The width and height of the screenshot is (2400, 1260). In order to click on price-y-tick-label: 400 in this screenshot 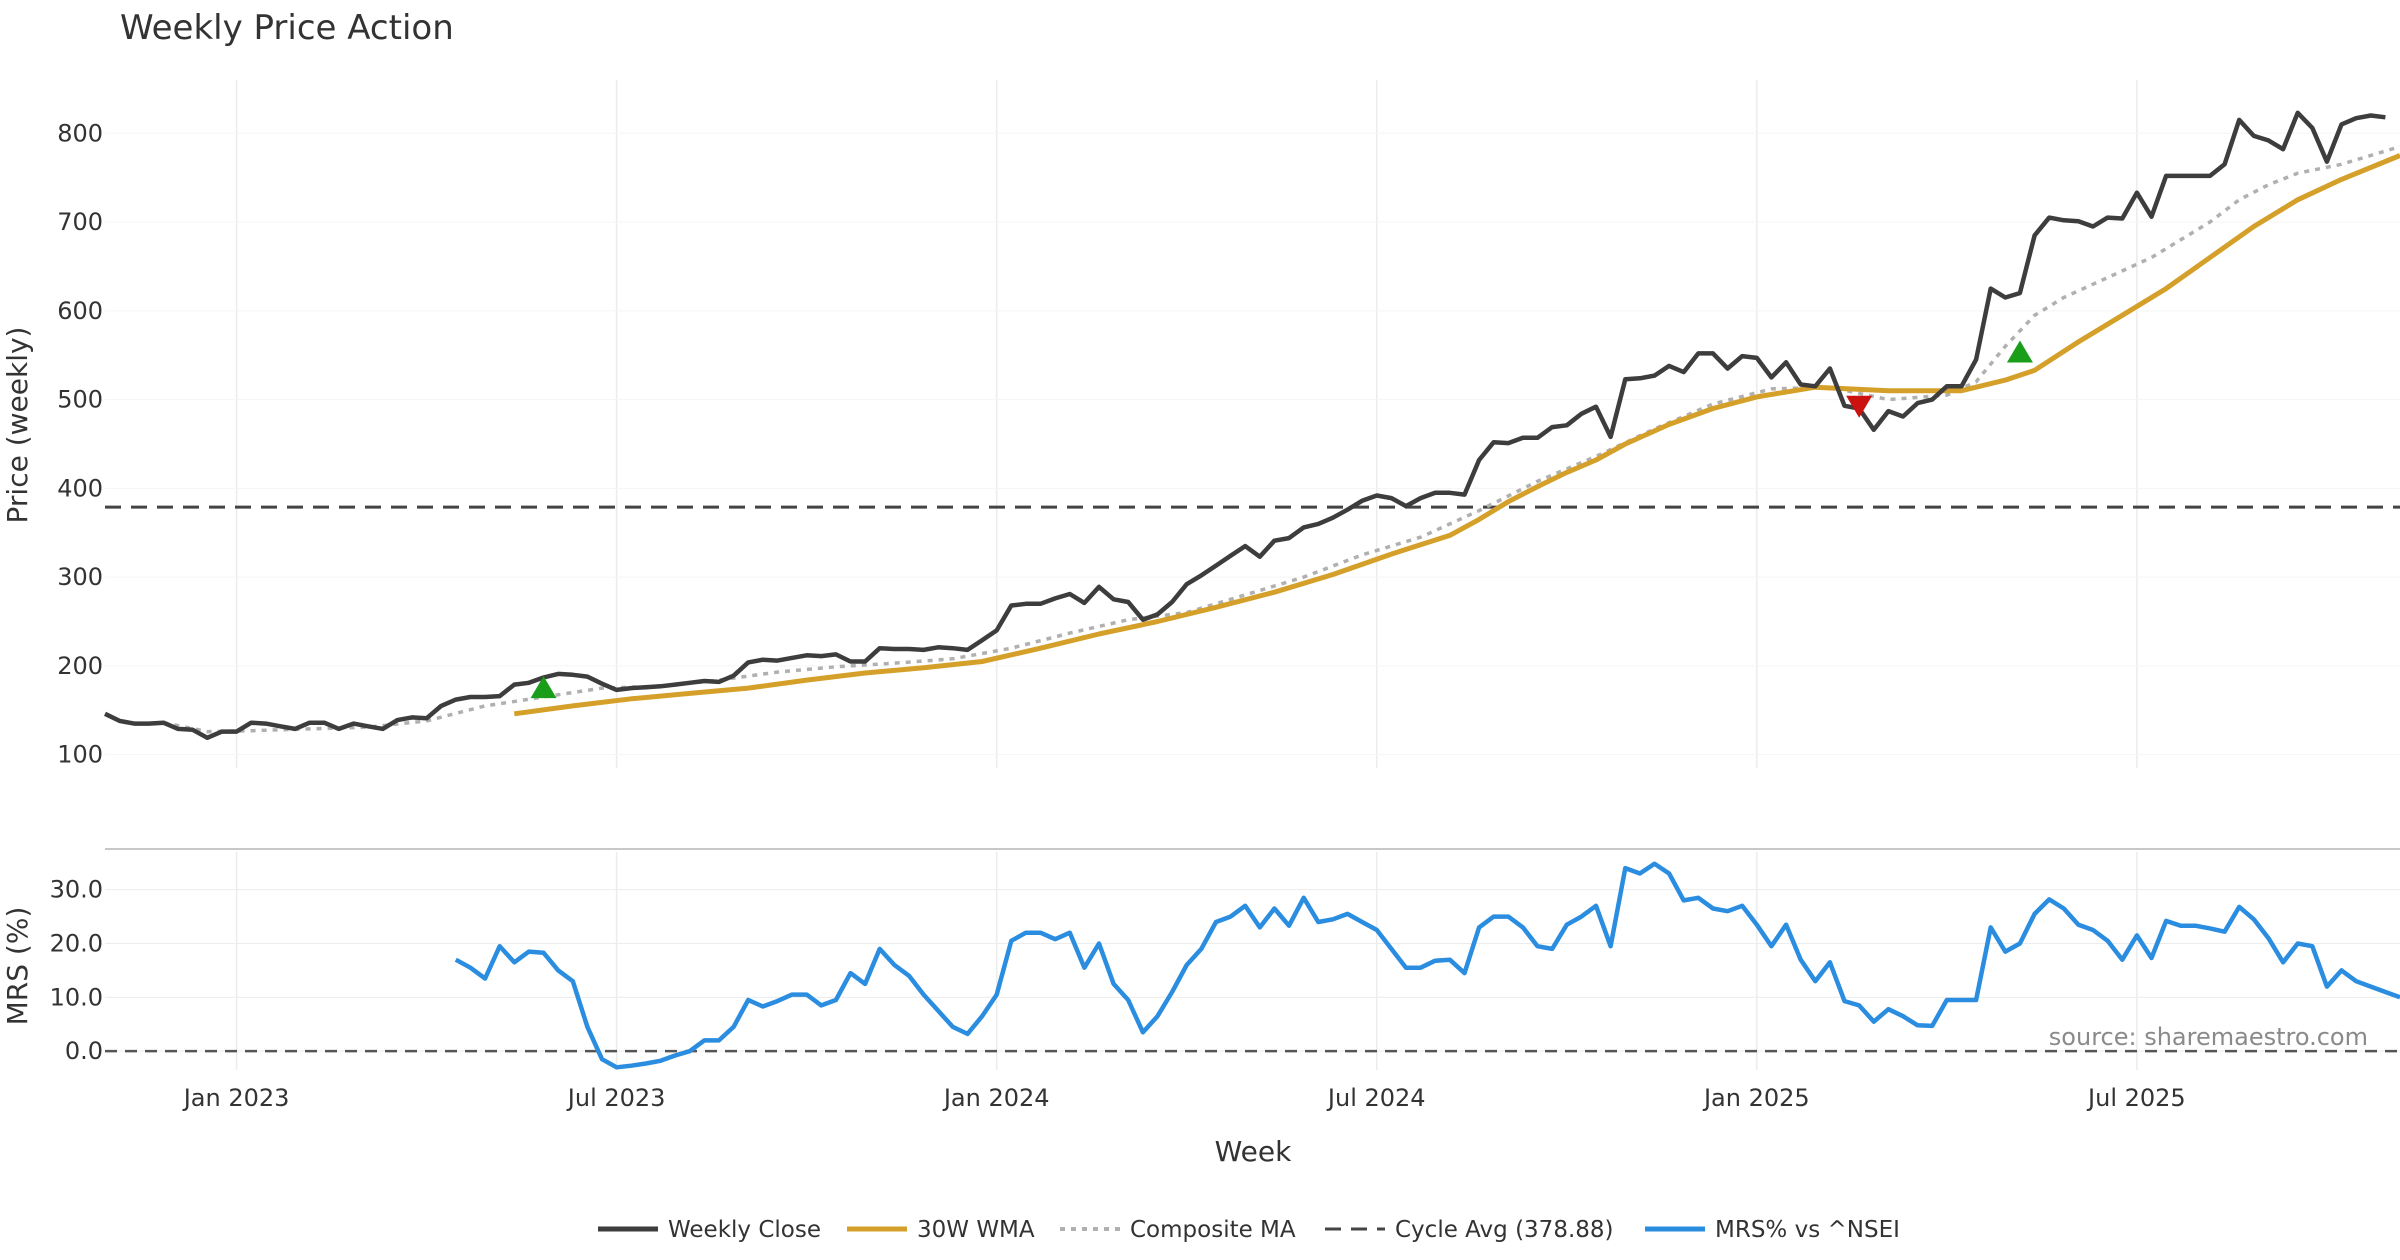, I will do `click(80, 488)`.